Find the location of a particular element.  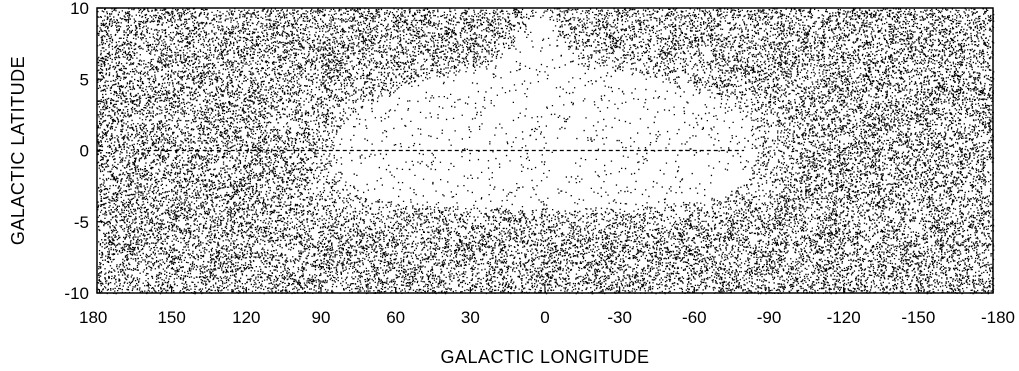

y-tick-label: -10 is located at coordinates (76, 293).